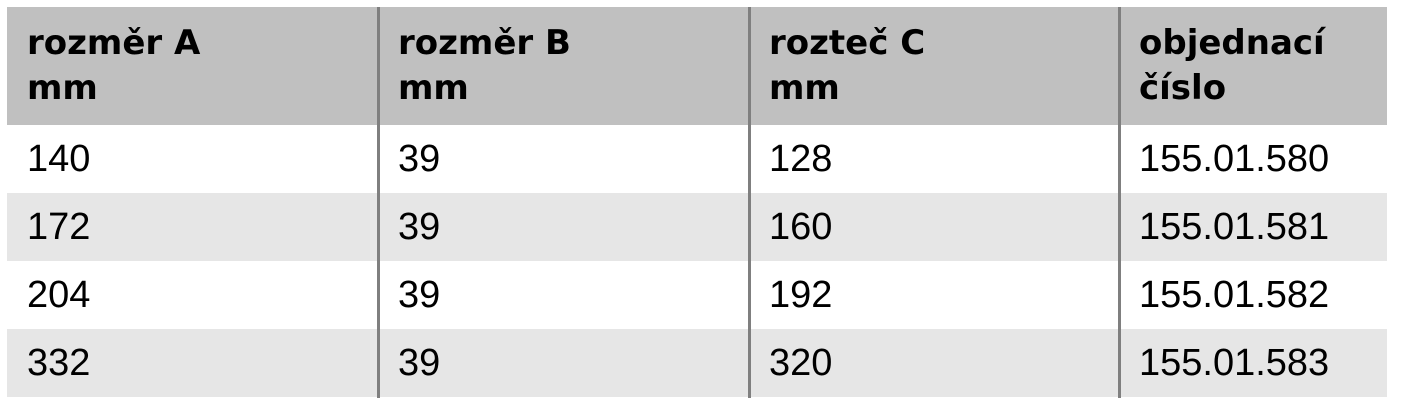 Image resolution: width=1409 pixels, height=412 pixels. Describe the element at coordinates (801, 363) in the screenshot. I see `cell-c: 320` at that location.